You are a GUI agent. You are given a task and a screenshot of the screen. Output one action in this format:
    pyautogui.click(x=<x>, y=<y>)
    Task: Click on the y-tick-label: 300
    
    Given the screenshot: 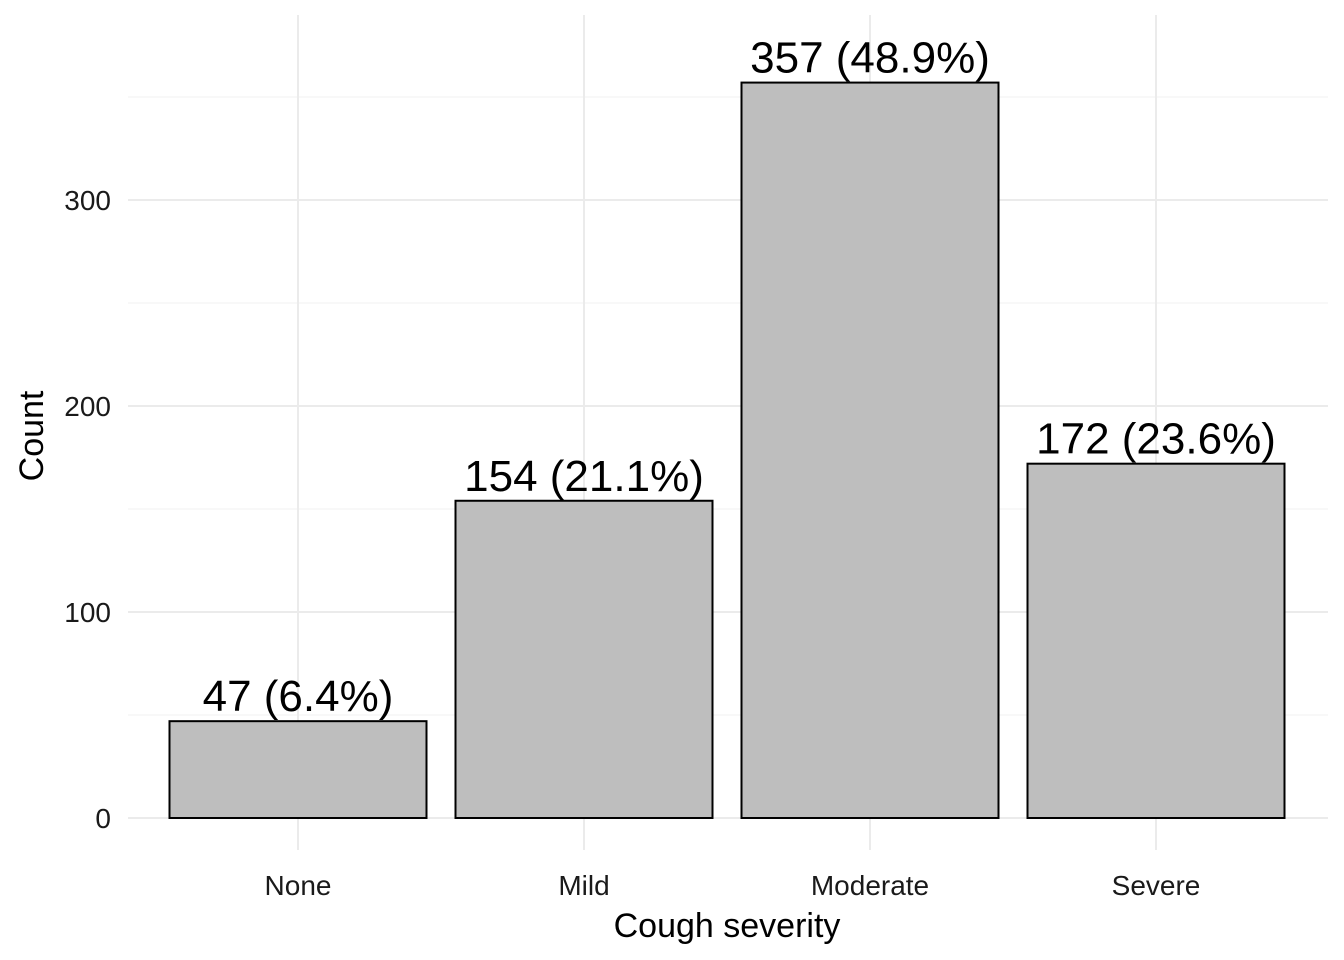 What is the action you would take?
    pyautogui.click(x=87, y=200)
    